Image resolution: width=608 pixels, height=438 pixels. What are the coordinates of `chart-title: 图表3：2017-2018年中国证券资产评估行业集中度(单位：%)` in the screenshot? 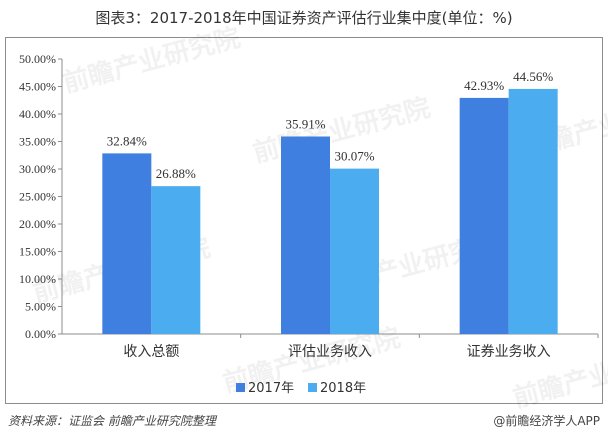 It's located at (304, 18).